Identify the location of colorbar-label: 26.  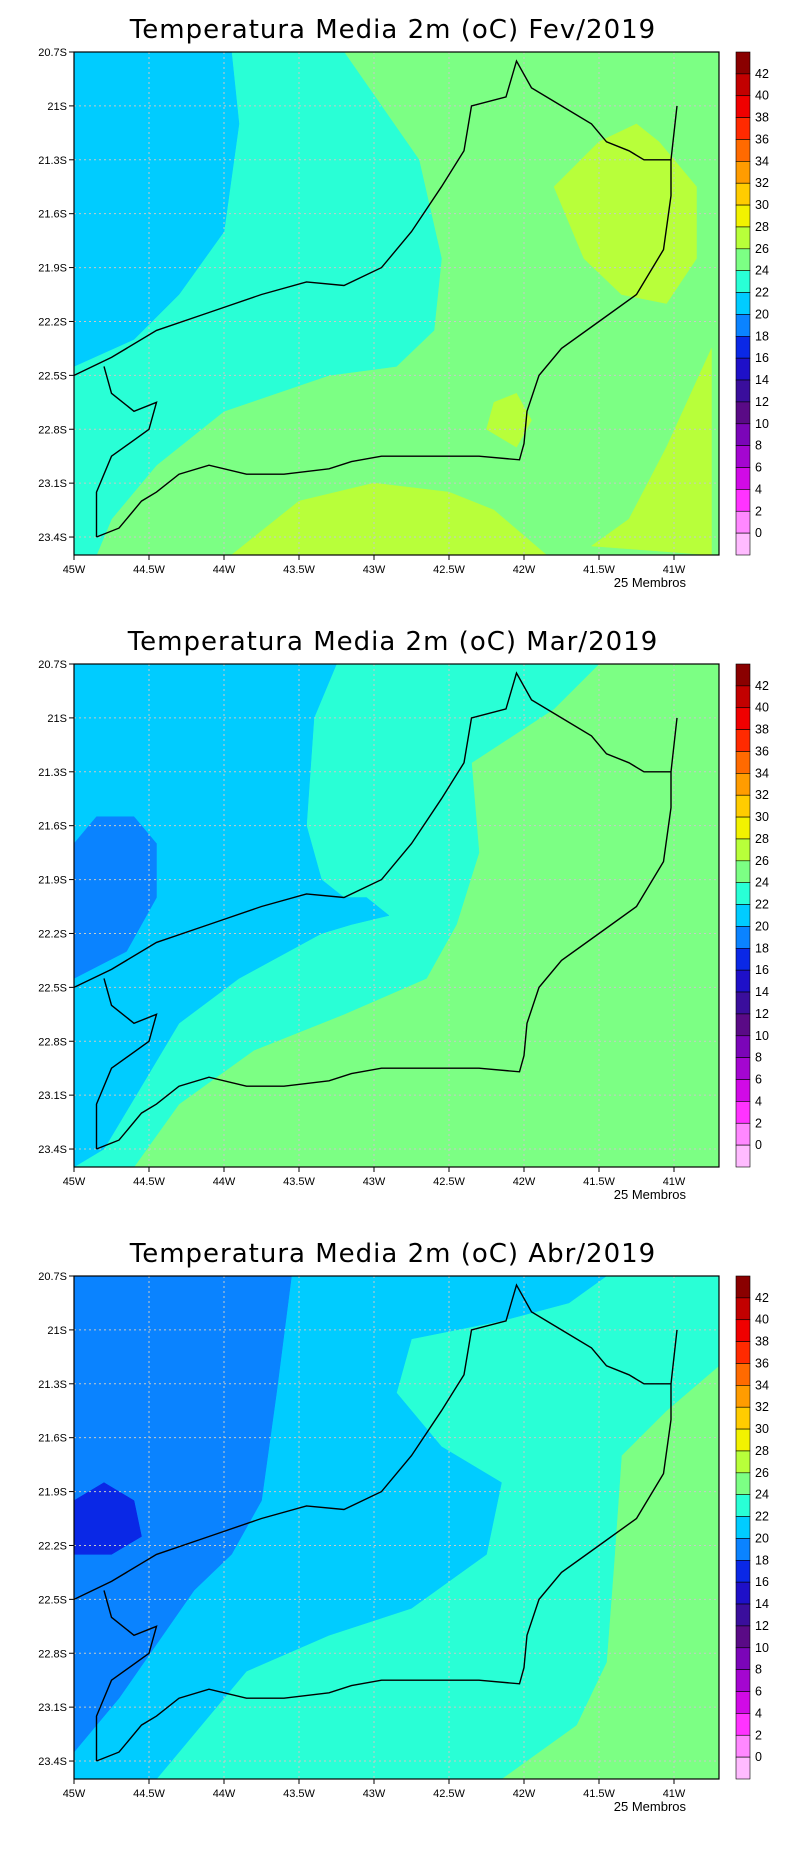
(762, 861).